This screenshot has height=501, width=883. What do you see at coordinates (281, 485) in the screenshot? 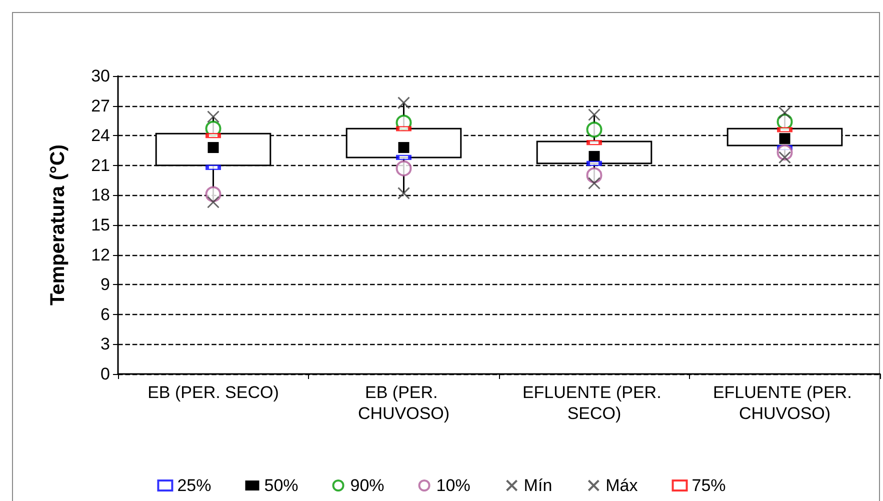
I see `legend-label: 50%` at bounding box center [281, 485].